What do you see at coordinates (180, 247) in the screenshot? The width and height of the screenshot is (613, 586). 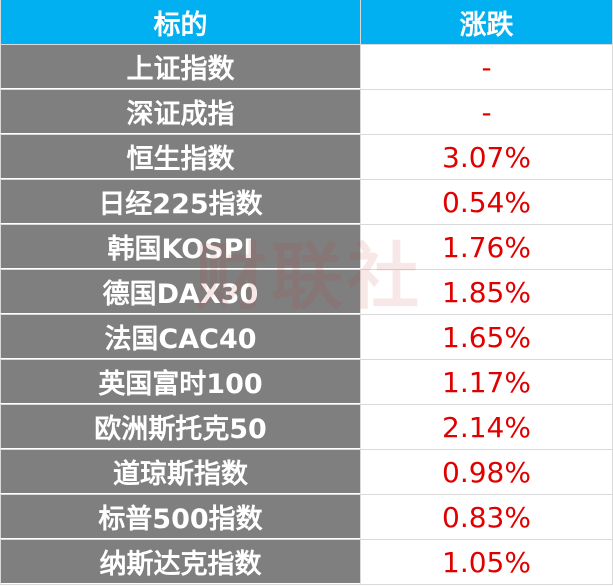 I see `index-name: 韩国KOSPI` at bounding box center [180, 247].